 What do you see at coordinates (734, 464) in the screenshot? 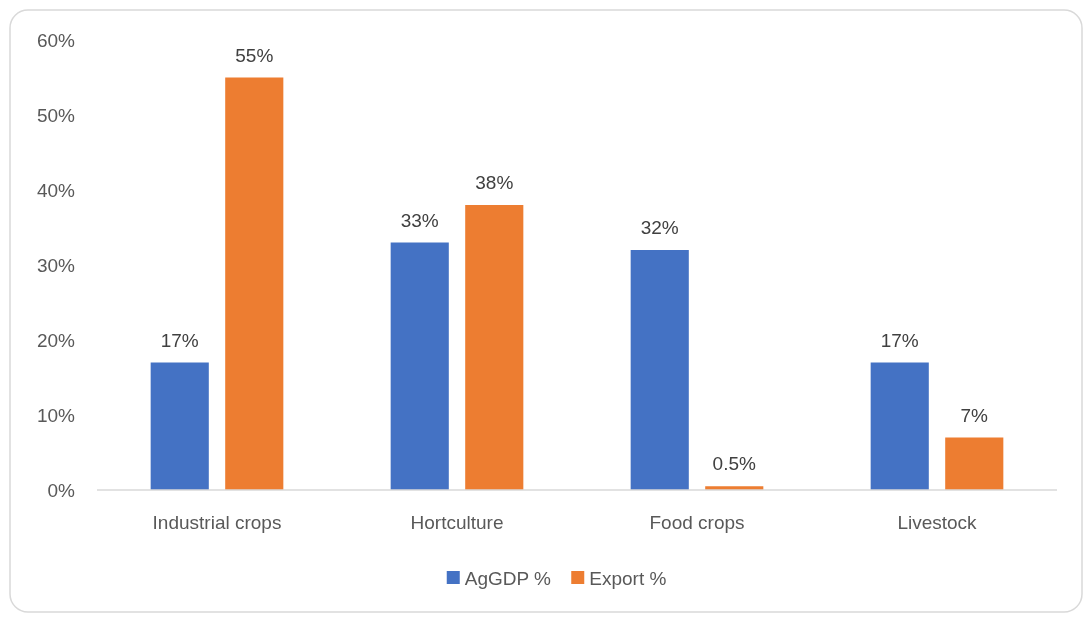
I see `data-label: 0.5%` at bounding box center [734, 464].